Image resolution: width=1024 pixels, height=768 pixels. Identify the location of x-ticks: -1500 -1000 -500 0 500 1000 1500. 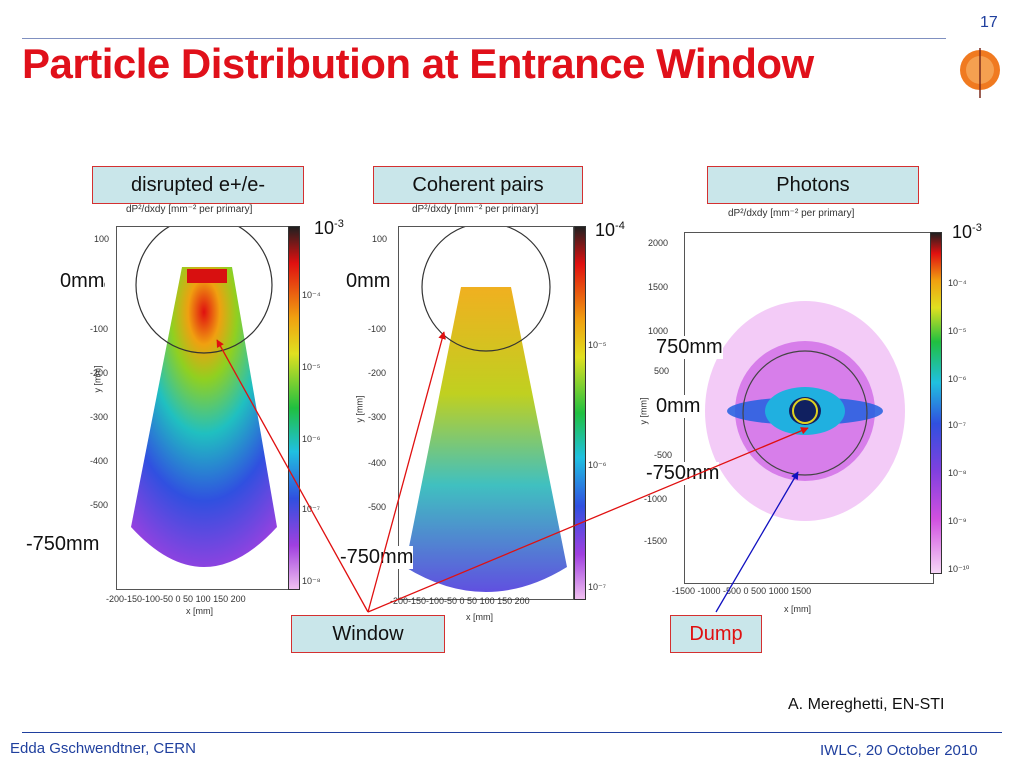
(742, 591).